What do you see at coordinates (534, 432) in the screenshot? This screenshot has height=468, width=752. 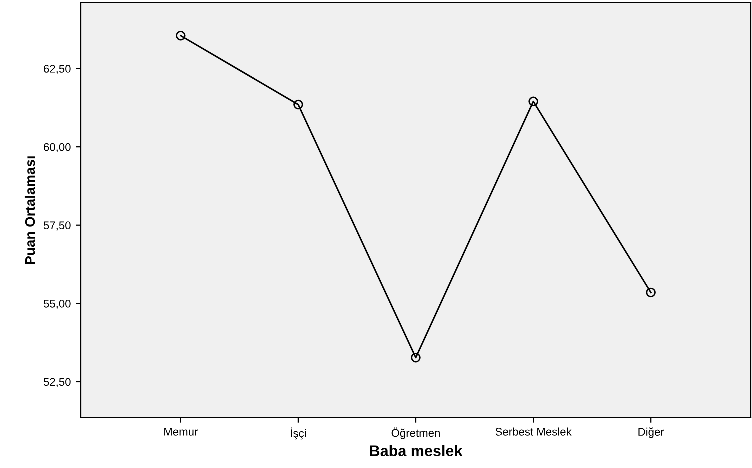 I see `x-tick-label: Serbest Meslek` at bounding box center [534, 432].